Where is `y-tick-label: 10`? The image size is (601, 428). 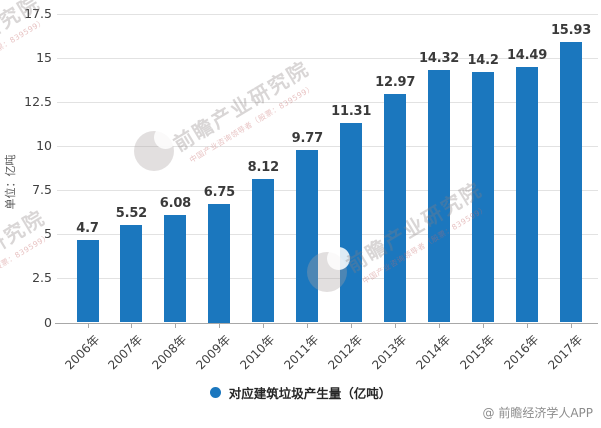
y-tick-label: 10 is located at coordinates (44, 146).